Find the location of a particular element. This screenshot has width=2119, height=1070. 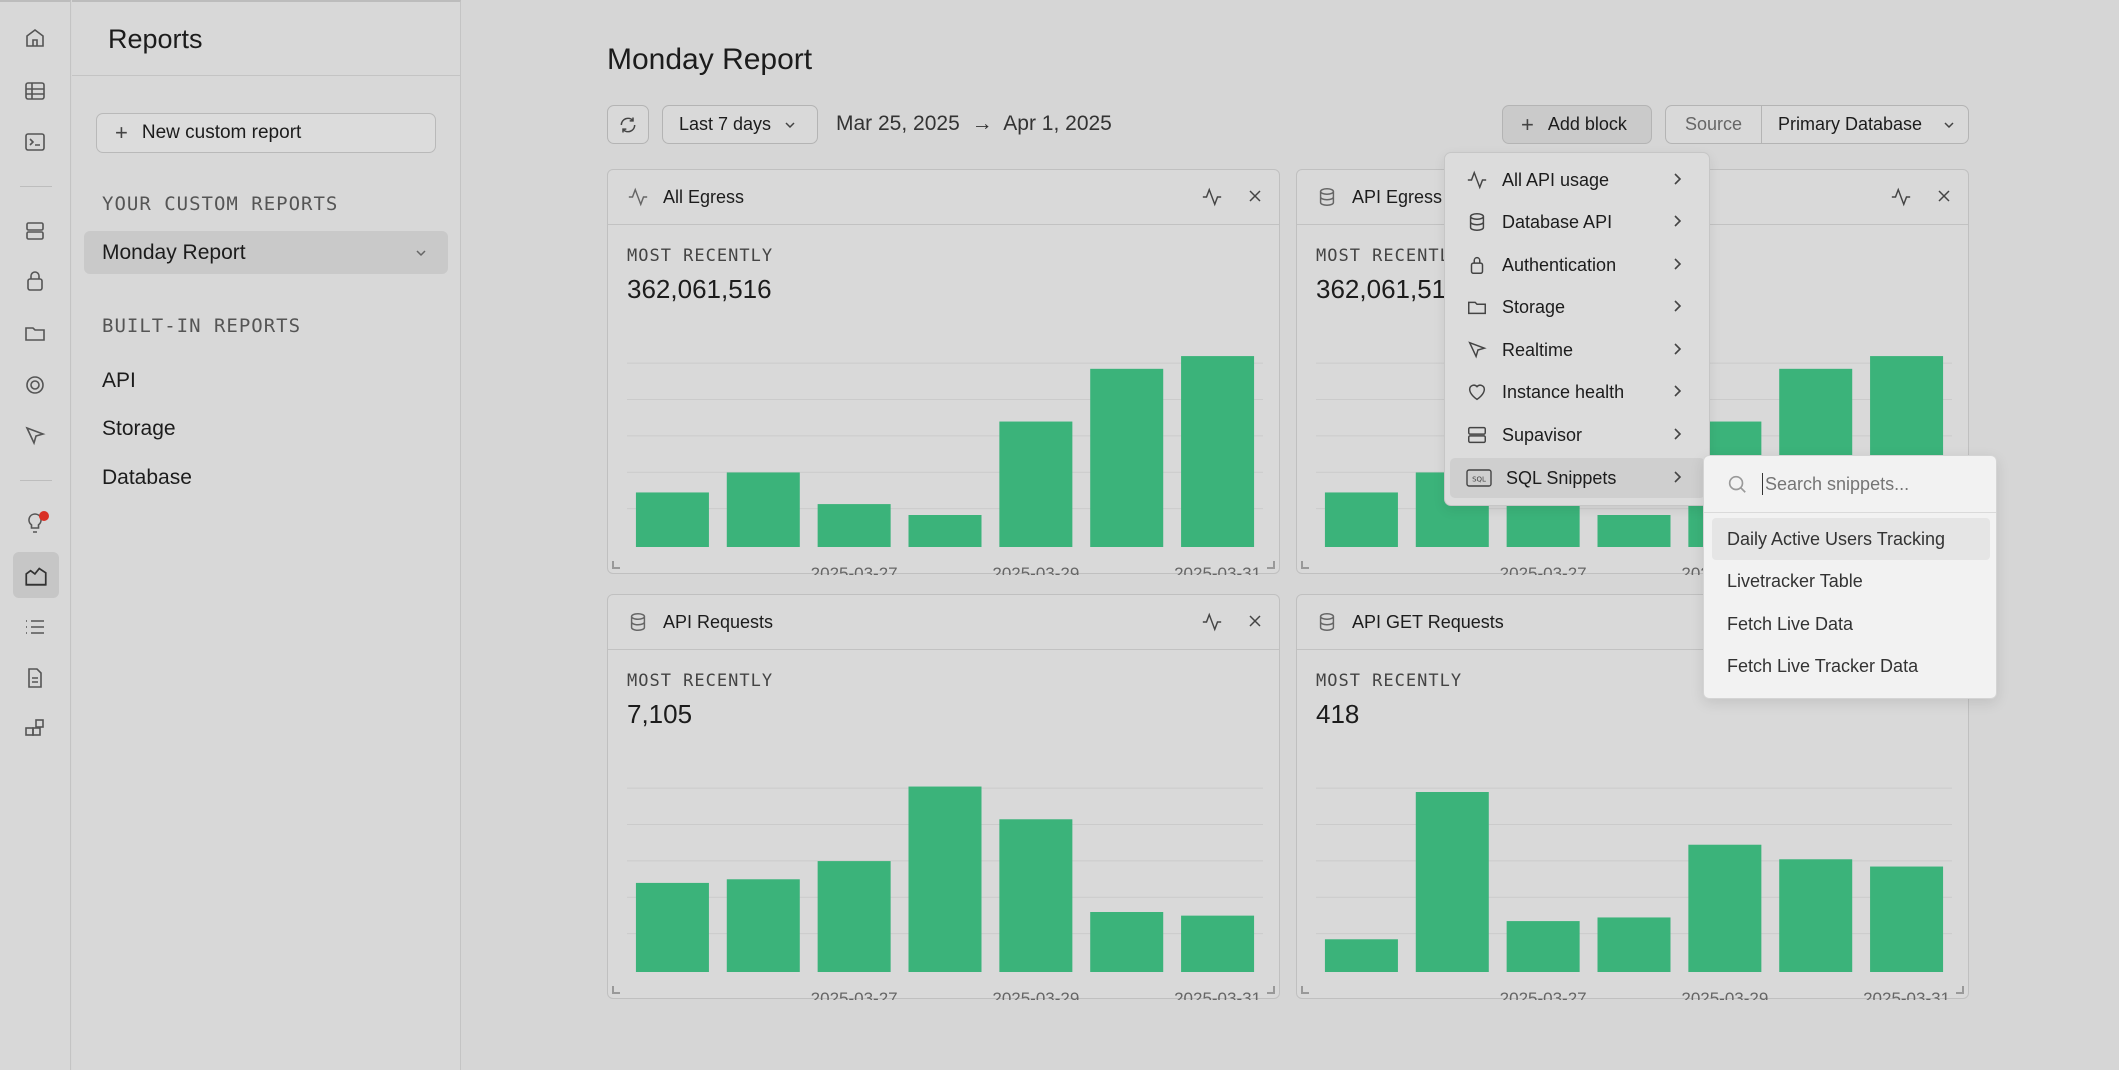

menu-item-sql-snippets: SQL SQL Snippets is located at coordinates (1577, 478).